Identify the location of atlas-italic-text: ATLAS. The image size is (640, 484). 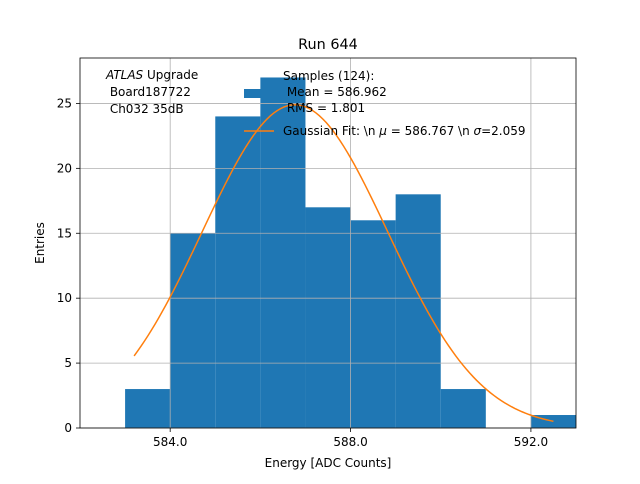
(124, 75).